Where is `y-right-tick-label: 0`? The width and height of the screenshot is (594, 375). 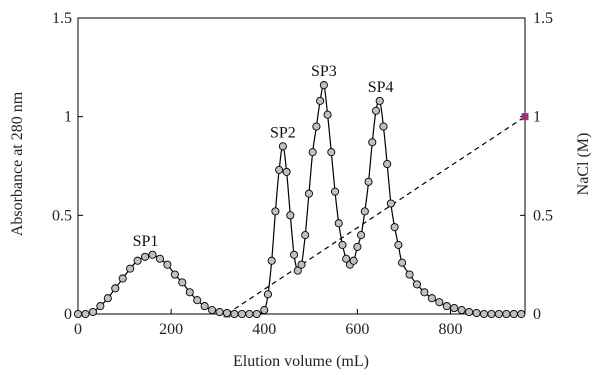 y-right-tick-label: 0 is located at coordinates (537, 314).